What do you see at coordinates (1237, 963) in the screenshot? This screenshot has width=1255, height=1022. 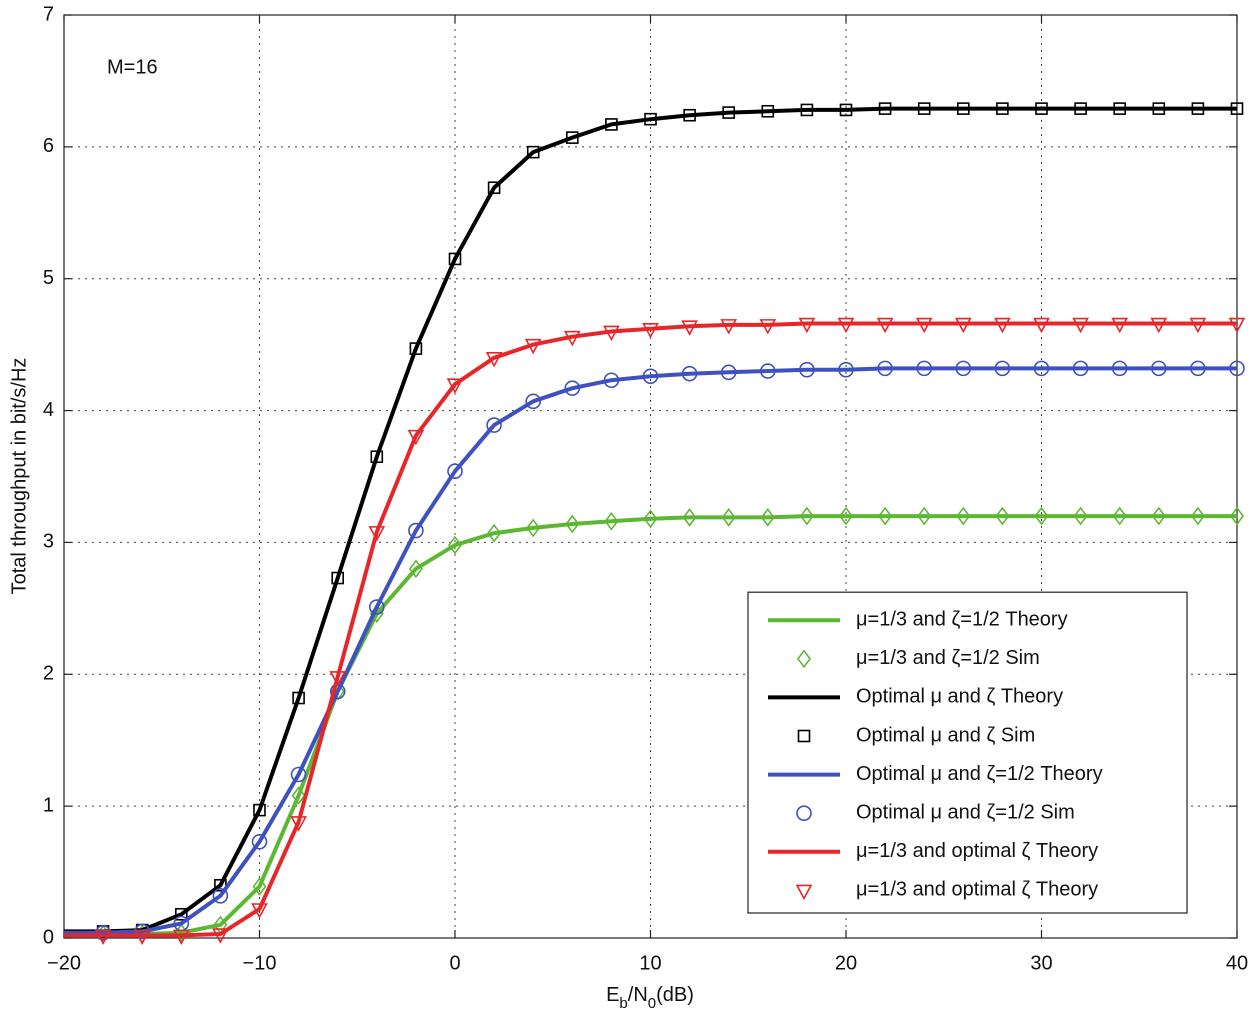 I see `x-tick-label: 40` at bounding box center [1237, 963].